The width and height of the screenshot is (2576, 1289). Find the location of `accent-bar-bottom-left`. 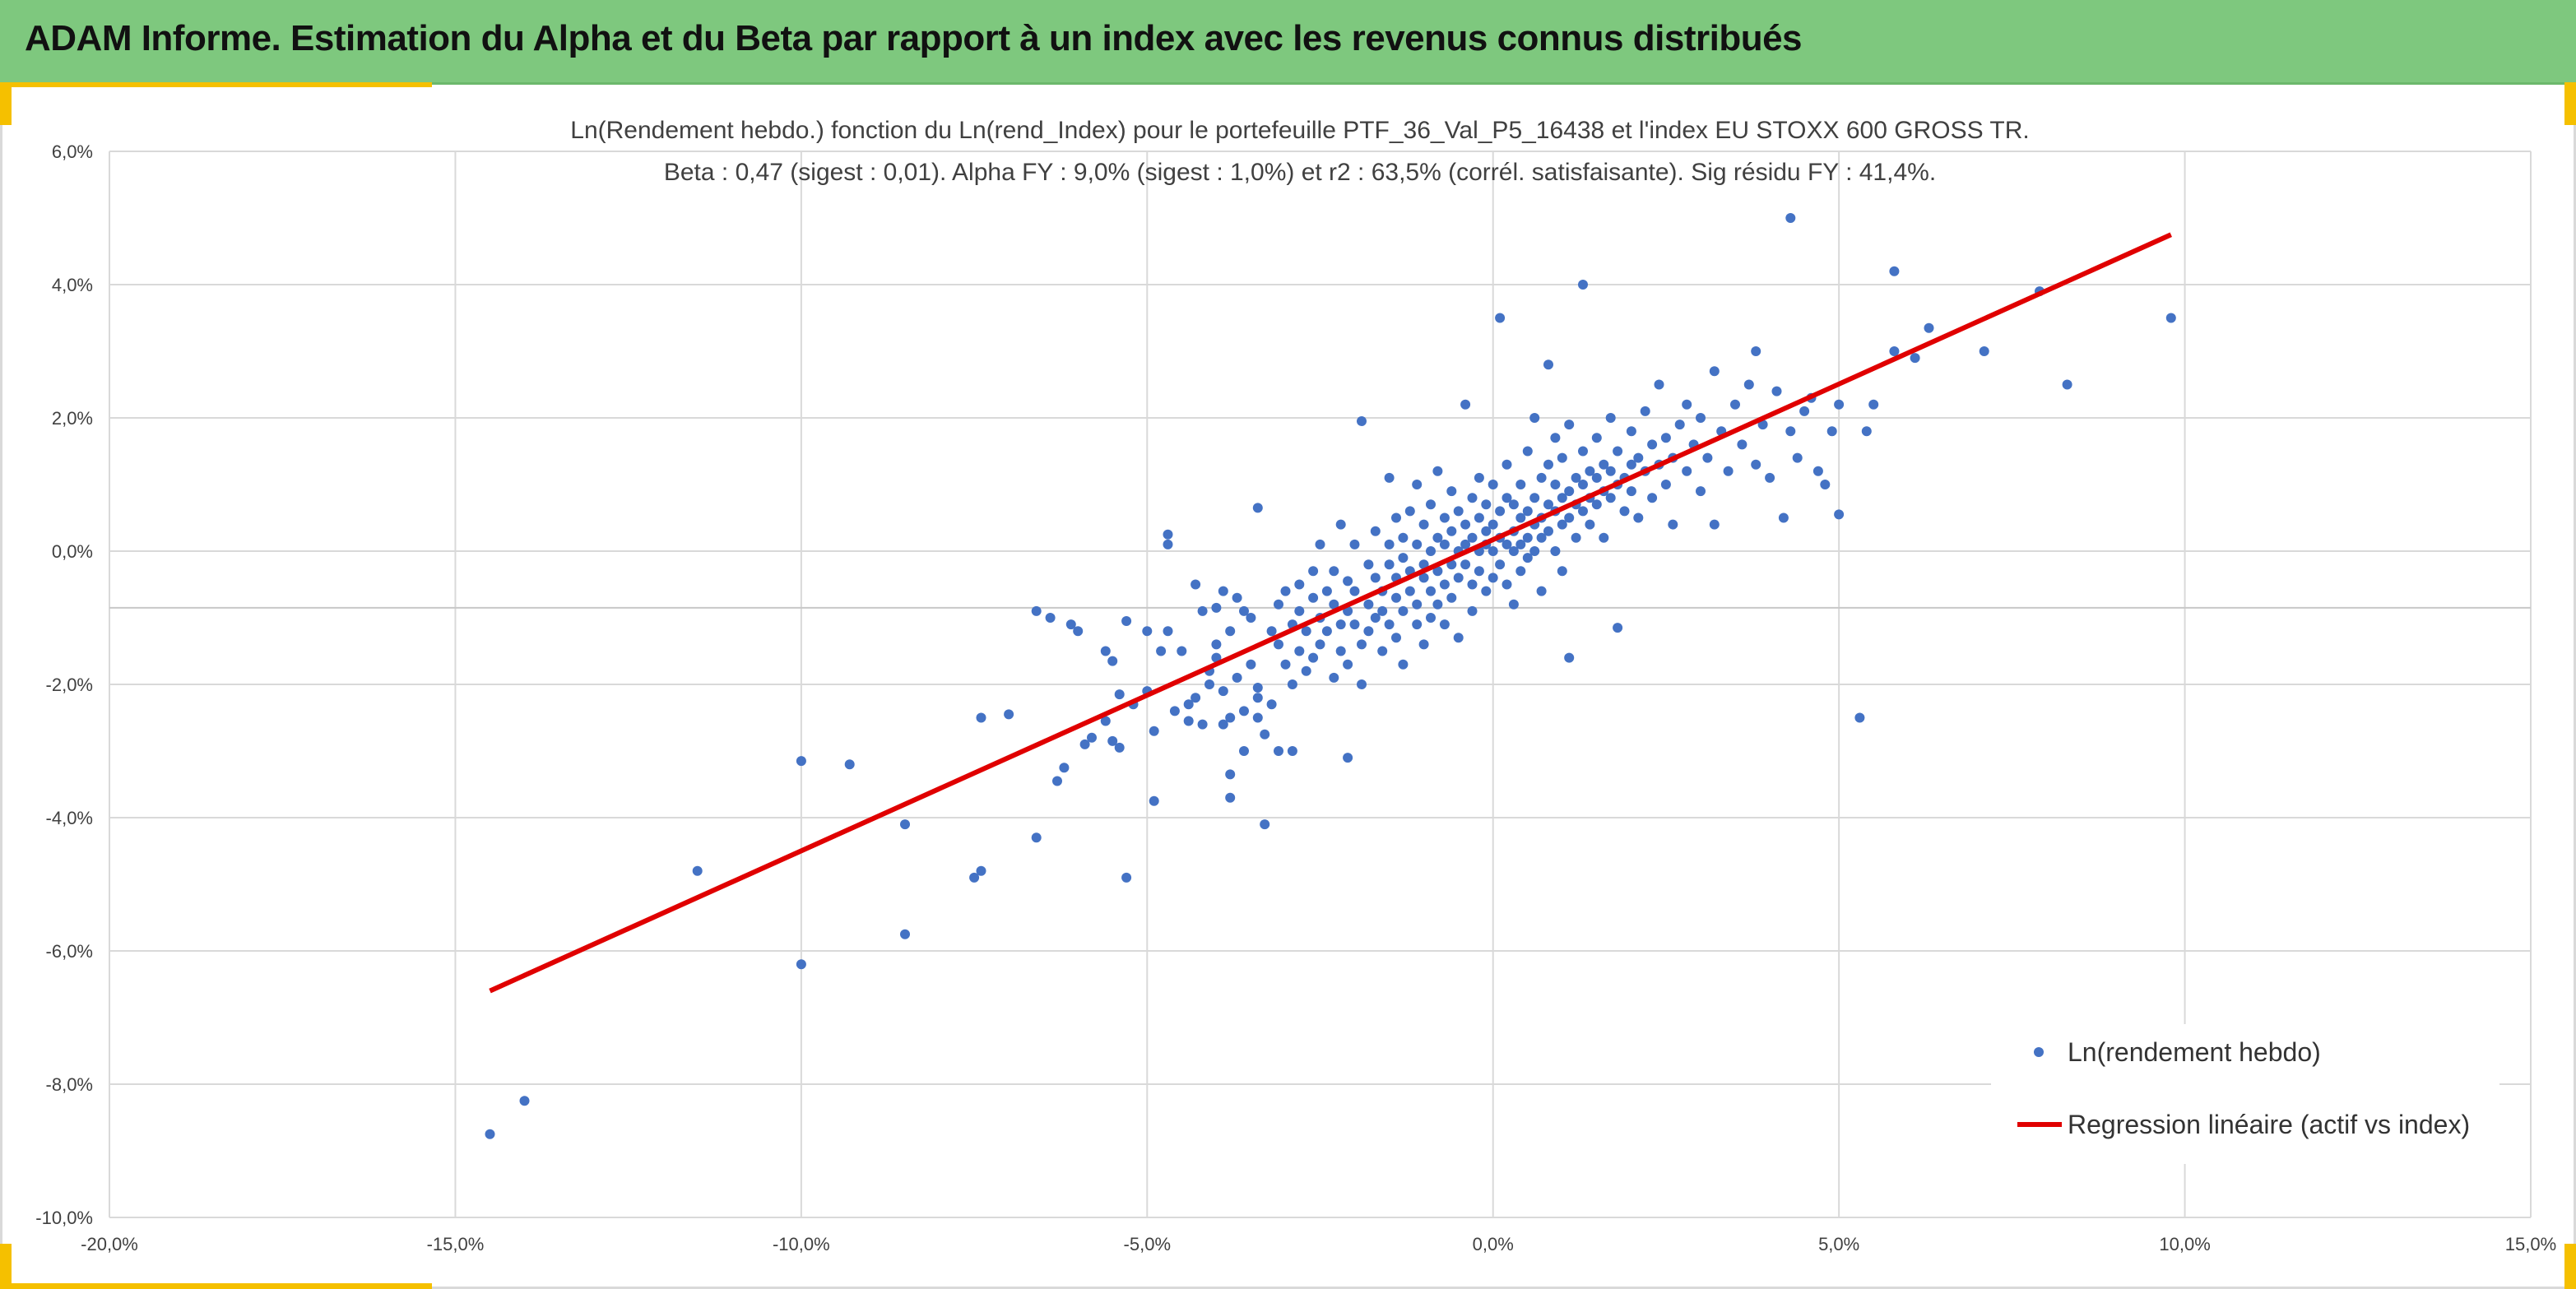

accent-bar-bottom-left is located at coordinates (216, 1286).